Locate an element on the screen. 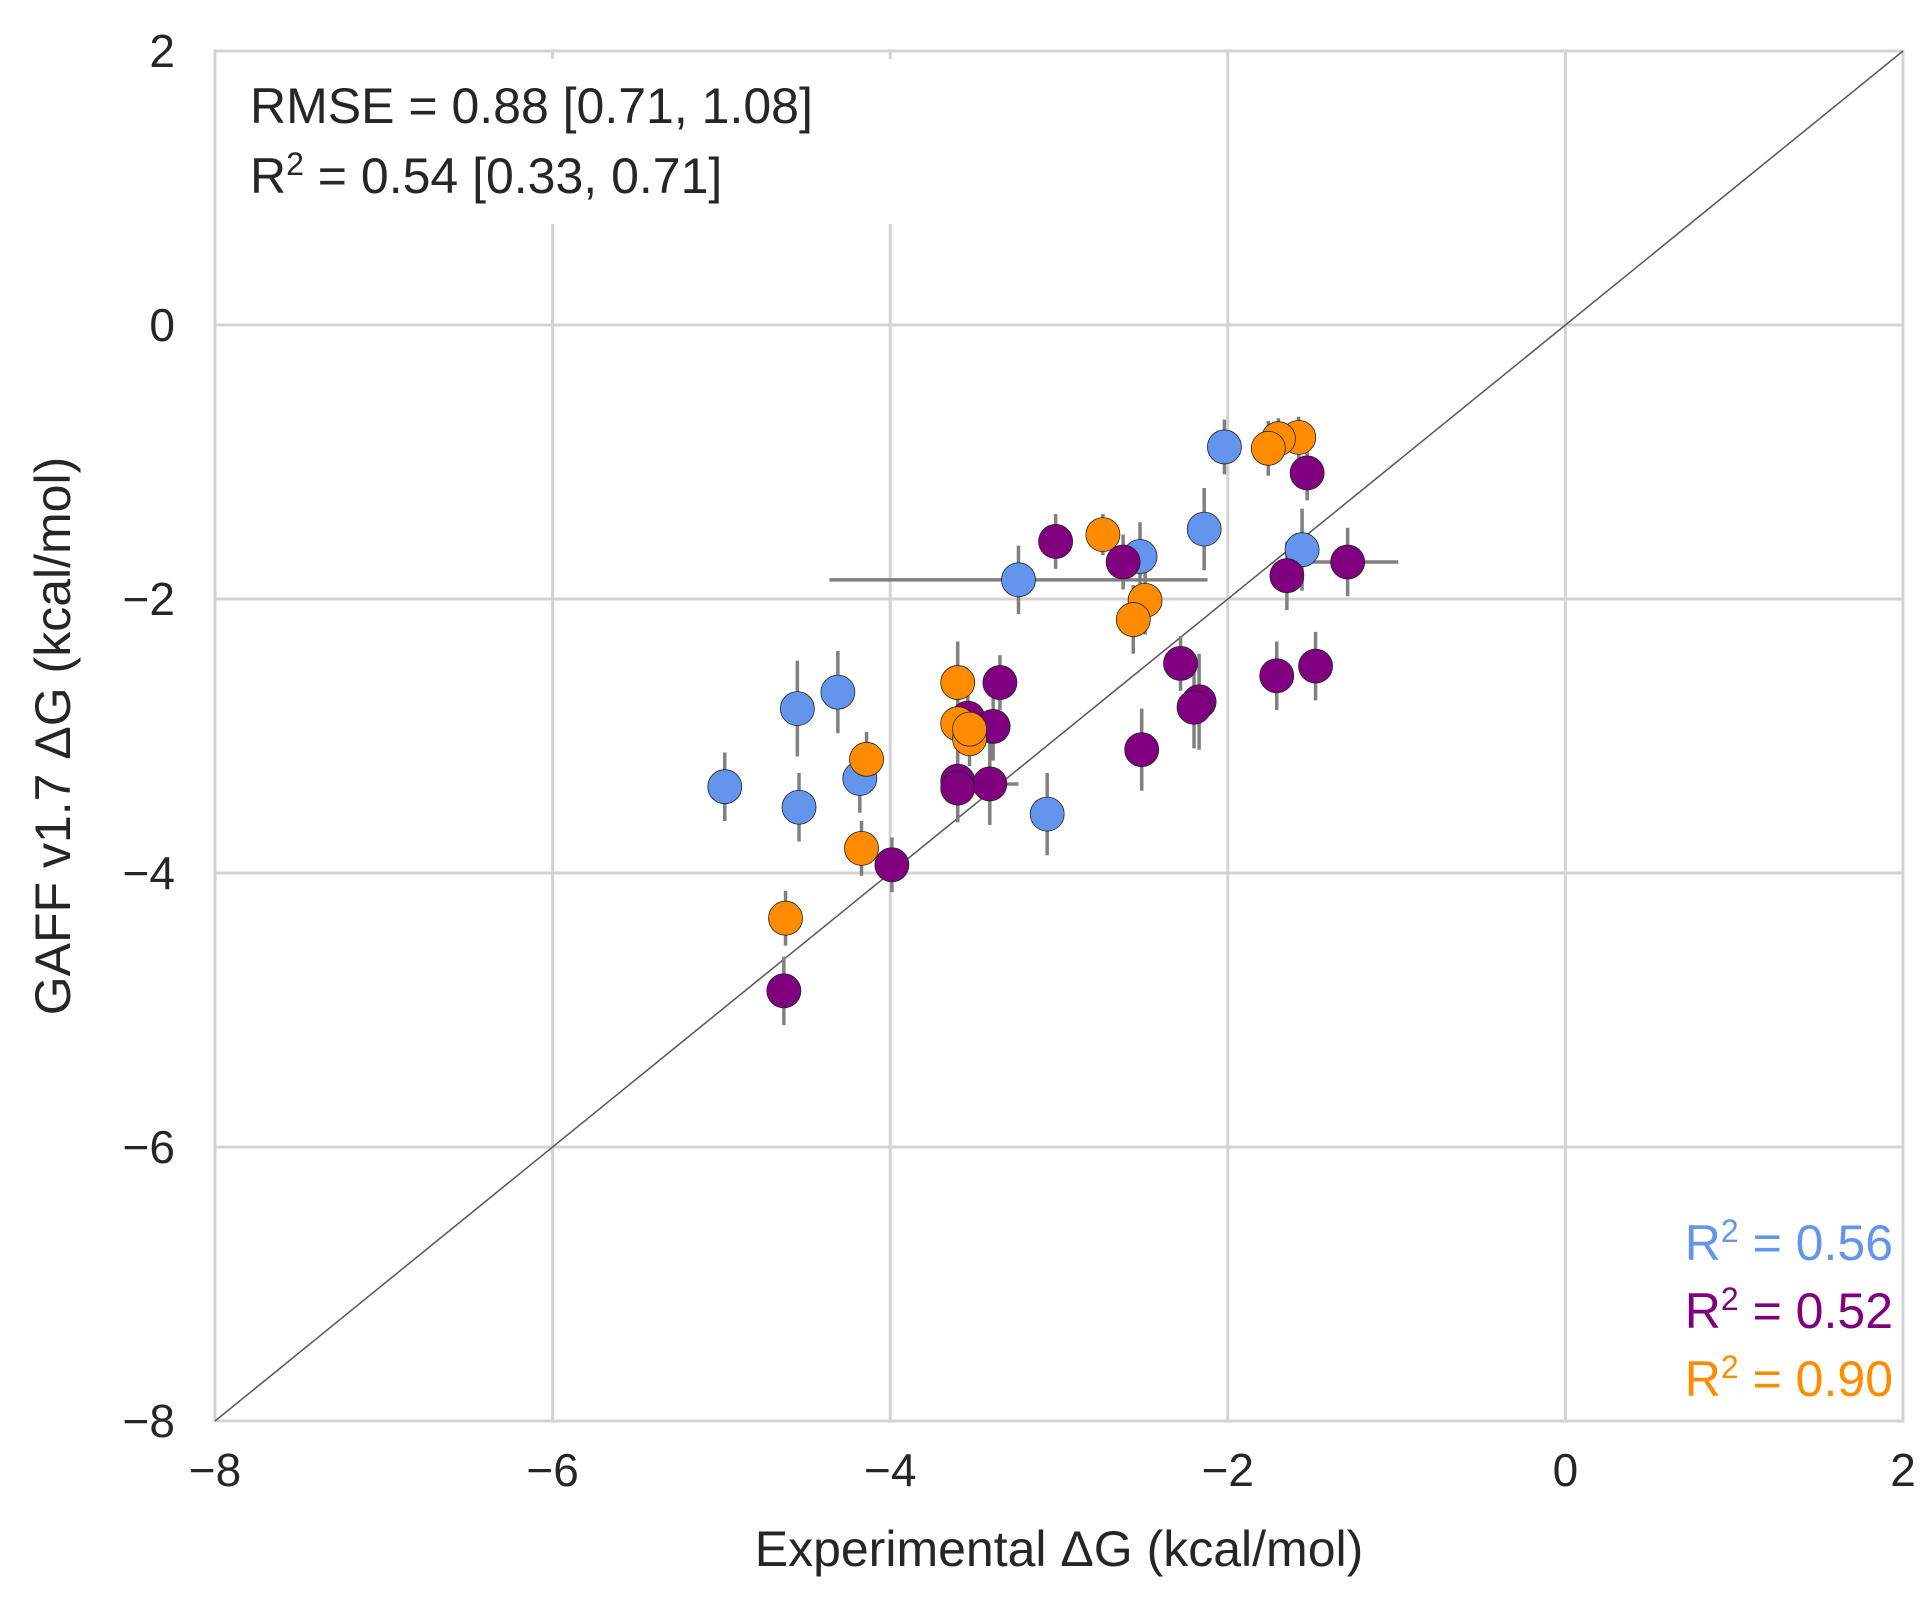 The height and width of the screenshot is (1599, 1932). r2-legend-purple-rest: = 0.52 is located at coordinates (1816, 1311).